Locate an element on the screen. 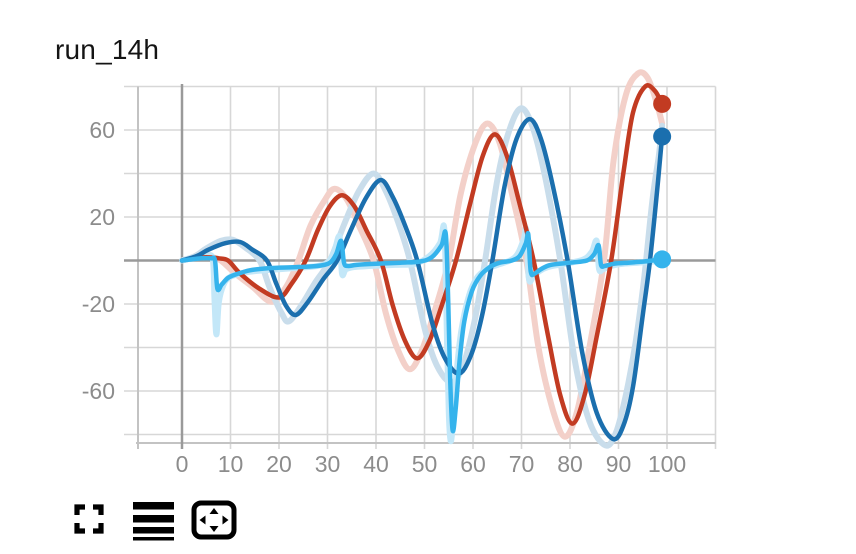 This screenshot has height=554, width=856. end-dot-red-smoothed is located at coordinates (662, 103).